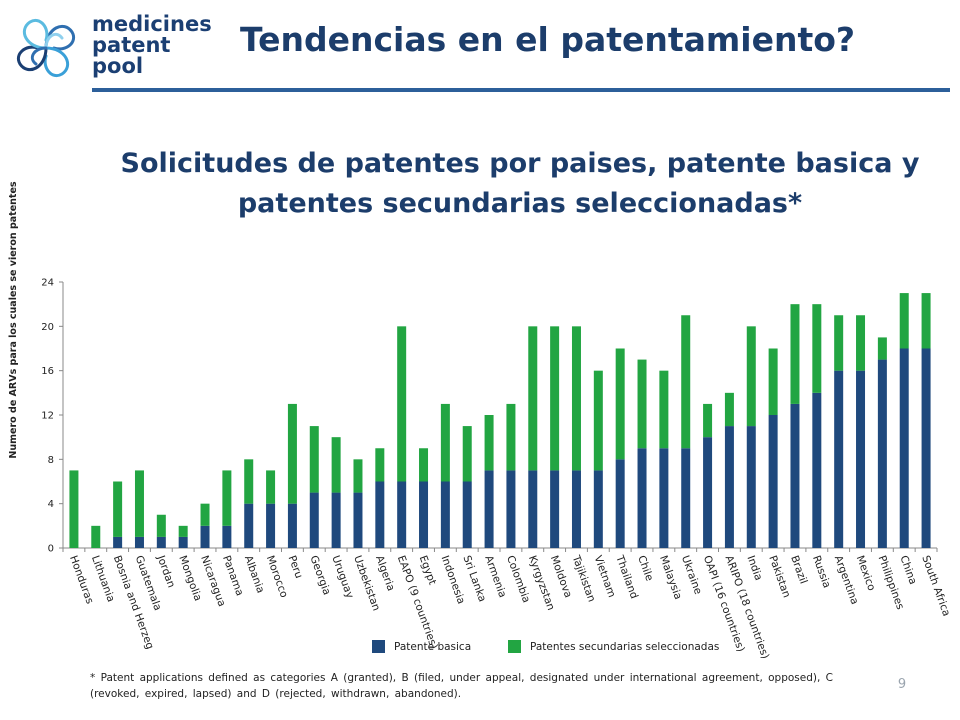  What do you see at coordinates (342, 577) in the screenshot?
I see `x-tick-label: Uruguay` at bounding box center [342, 577].